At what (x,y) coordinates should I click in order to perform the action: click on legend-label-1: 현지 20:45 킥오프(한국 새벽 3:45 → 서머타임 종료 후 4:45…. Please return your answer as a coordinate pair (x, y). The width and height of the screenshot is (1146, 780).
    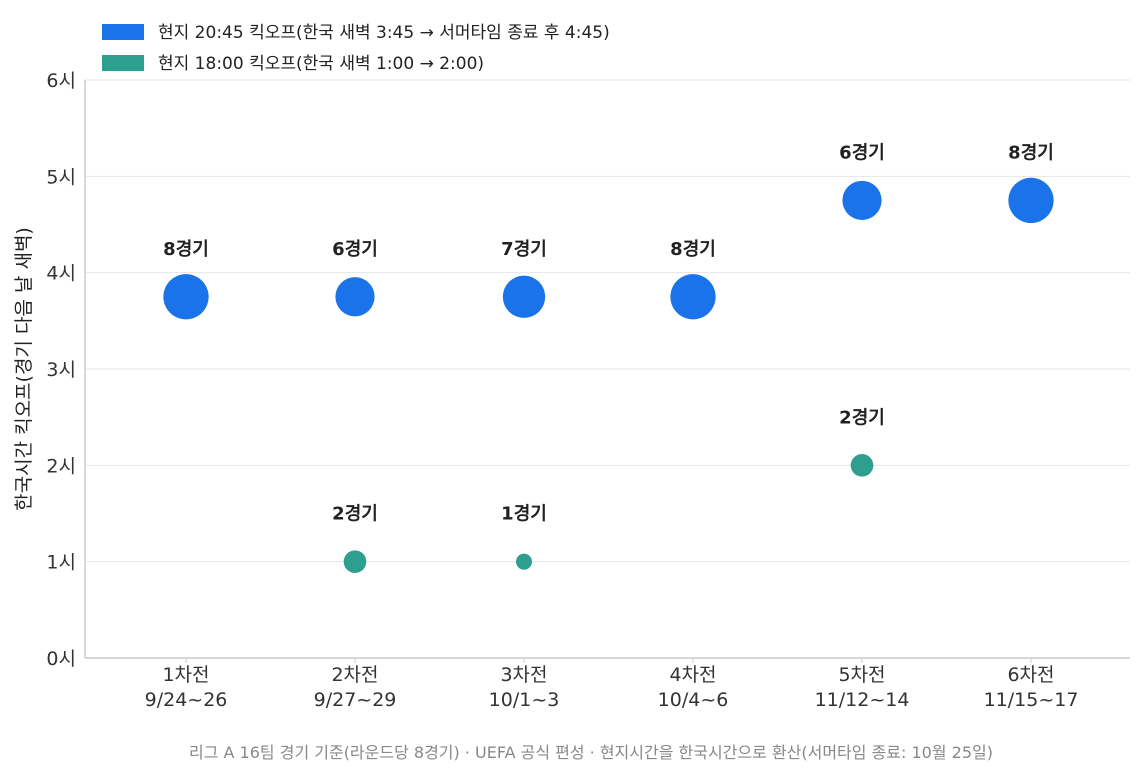
    Looking at the image, I should click on (384, 33).